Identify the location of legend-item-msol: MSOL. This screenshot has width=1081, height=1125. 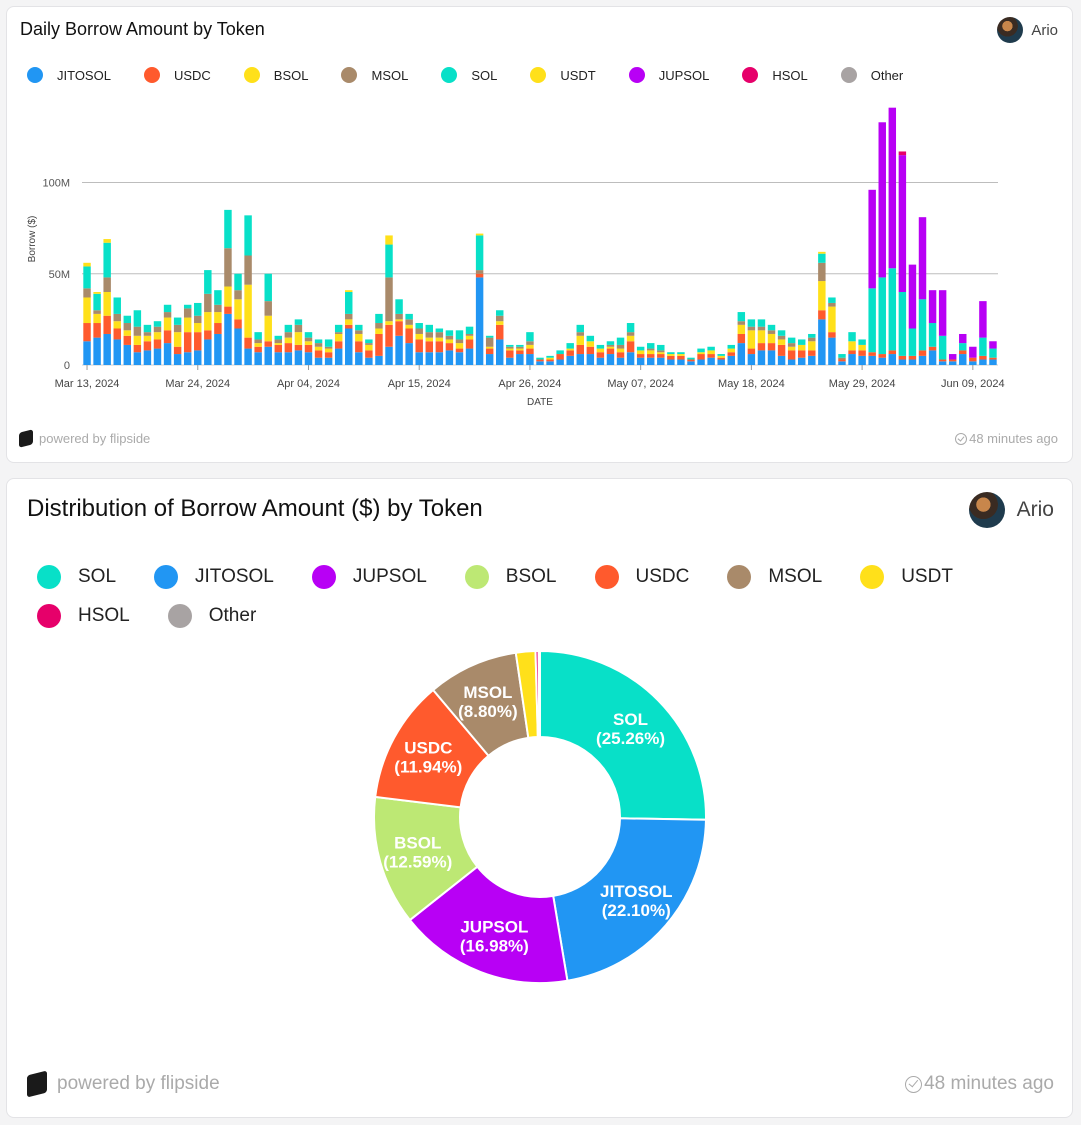
(374, 75).